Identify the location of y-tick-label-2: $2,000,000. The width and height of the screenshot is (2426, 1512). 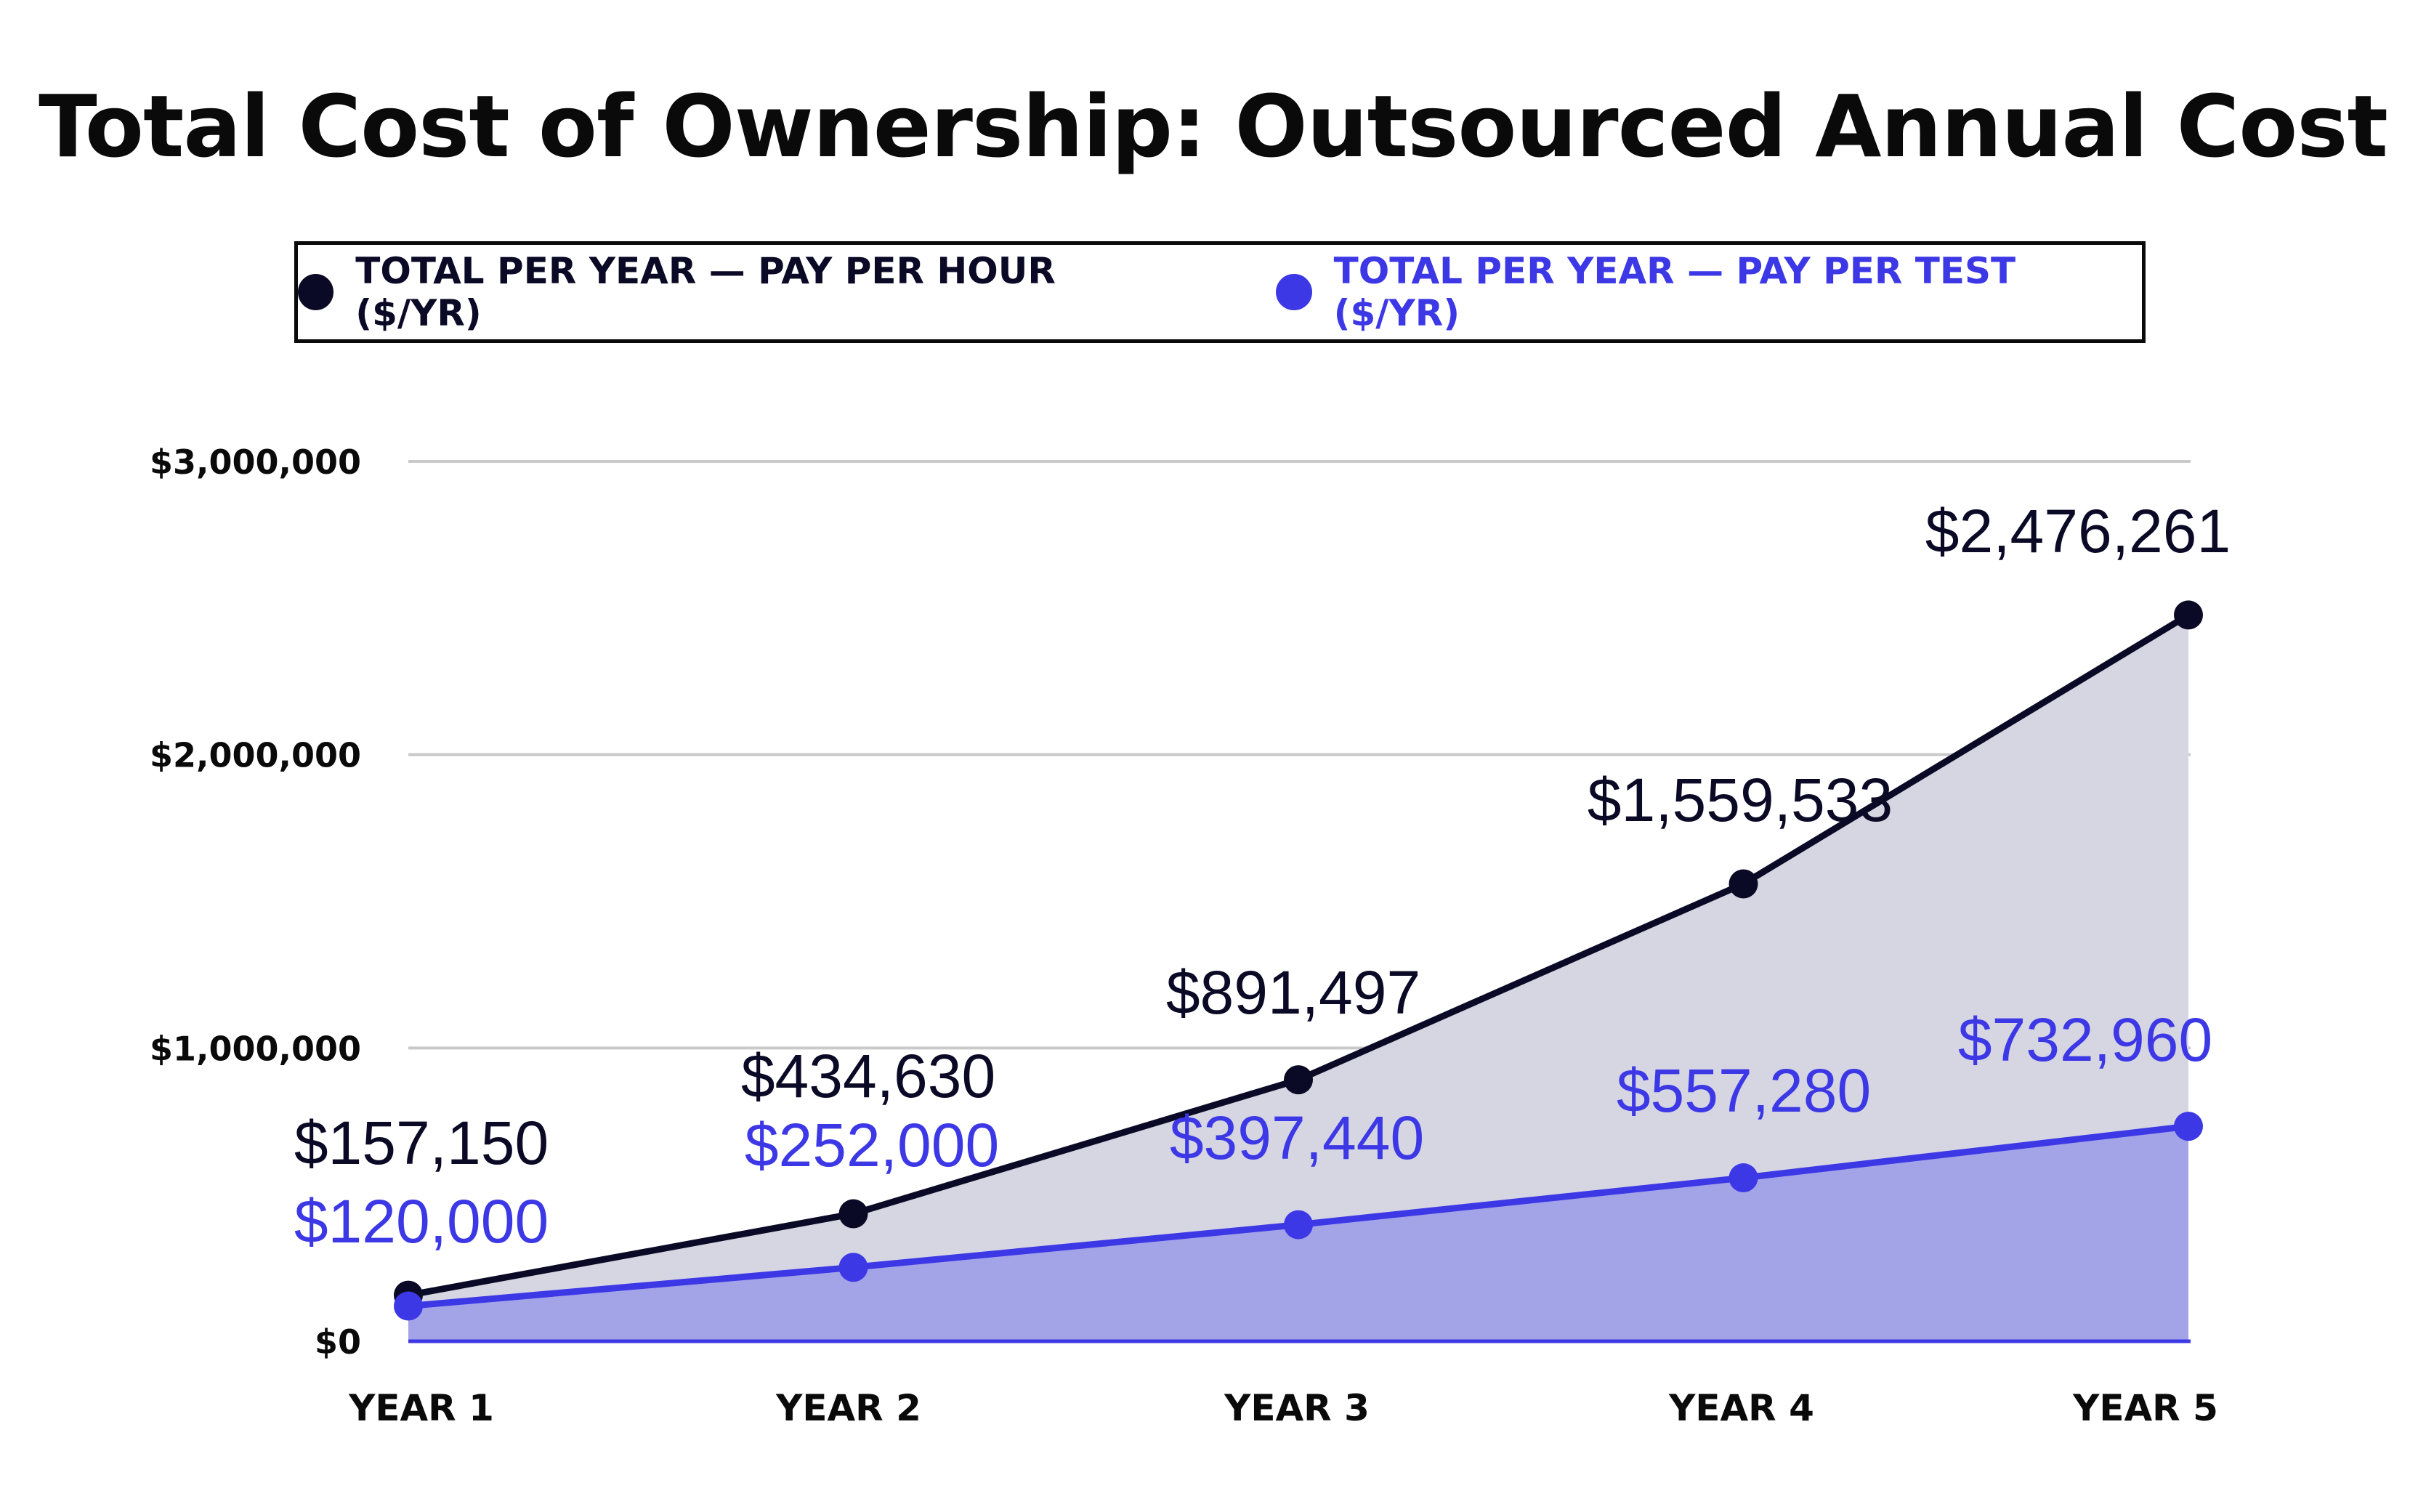
(255, 756).